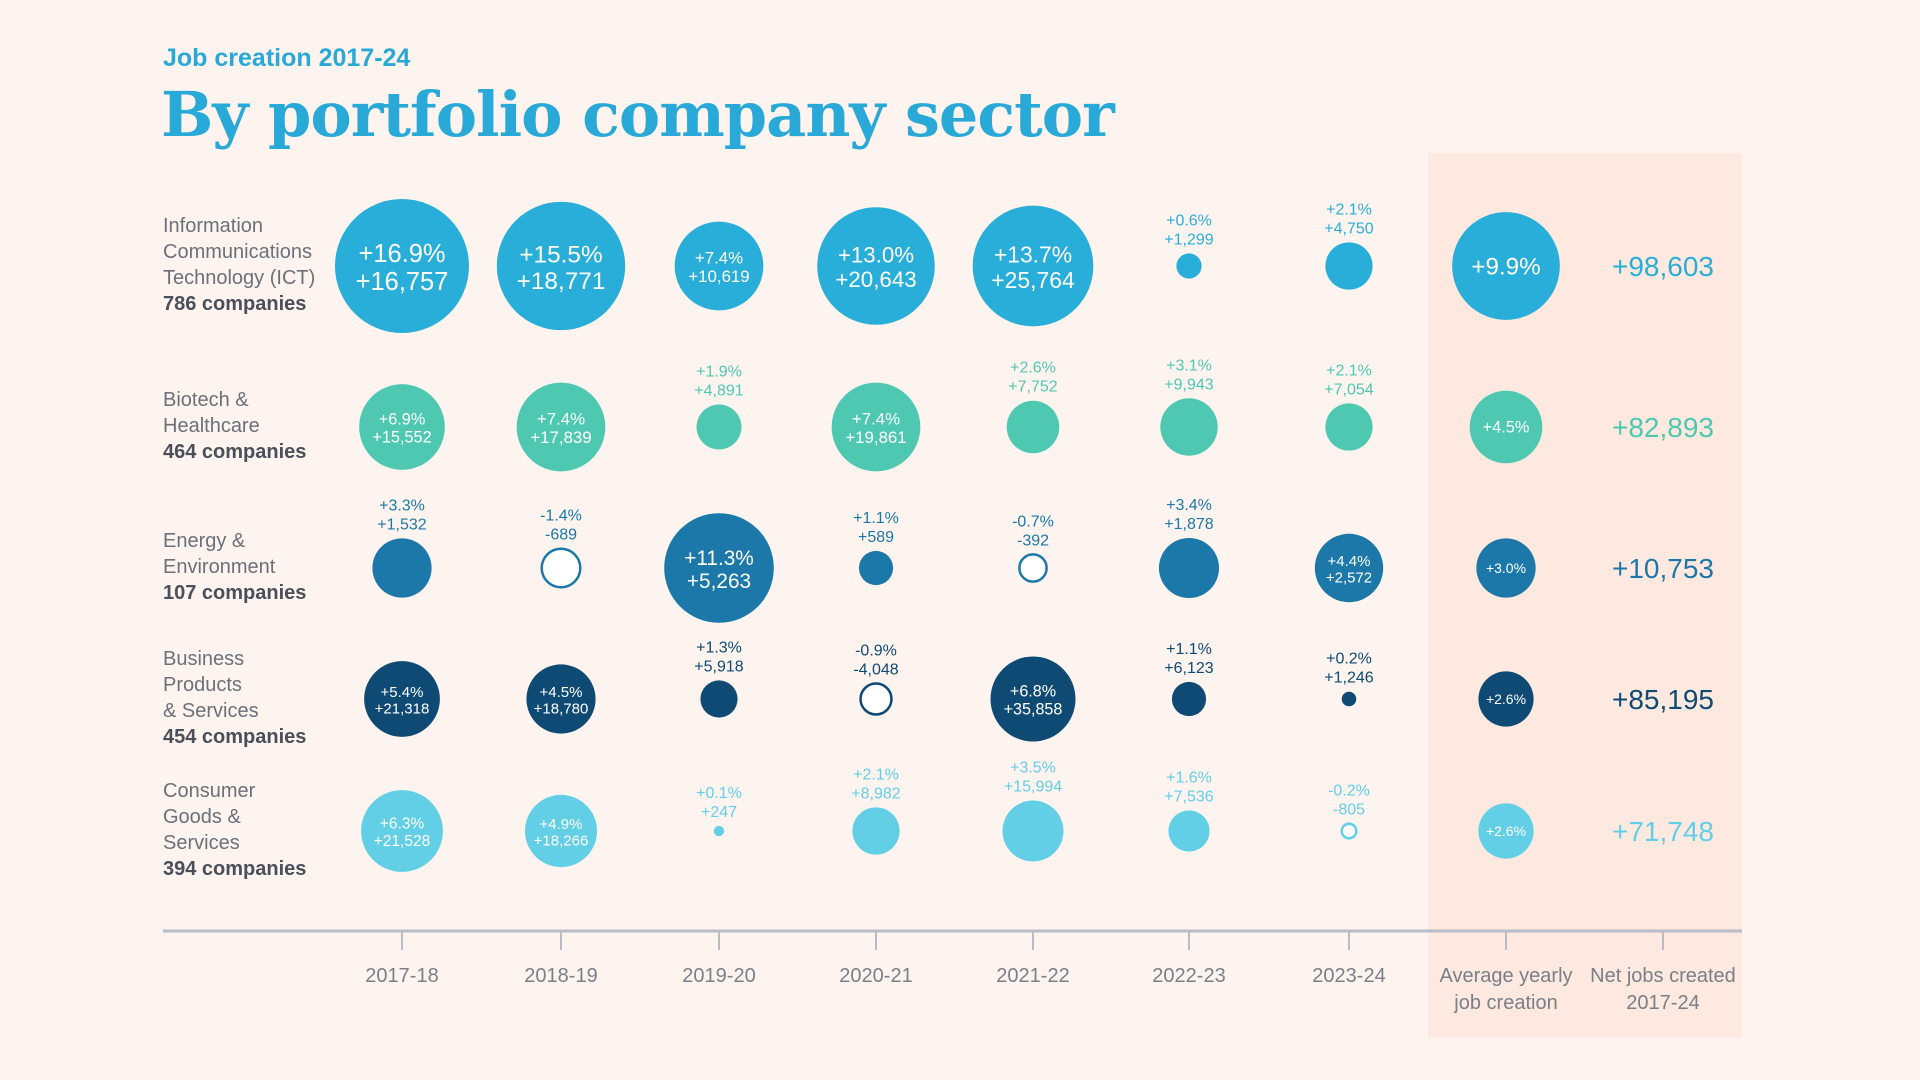 The image size is (1920, 1080). Describe the element at coordinates (875, 976) in the screenshot. I see `x-tick-label: 2020-21` at that location.